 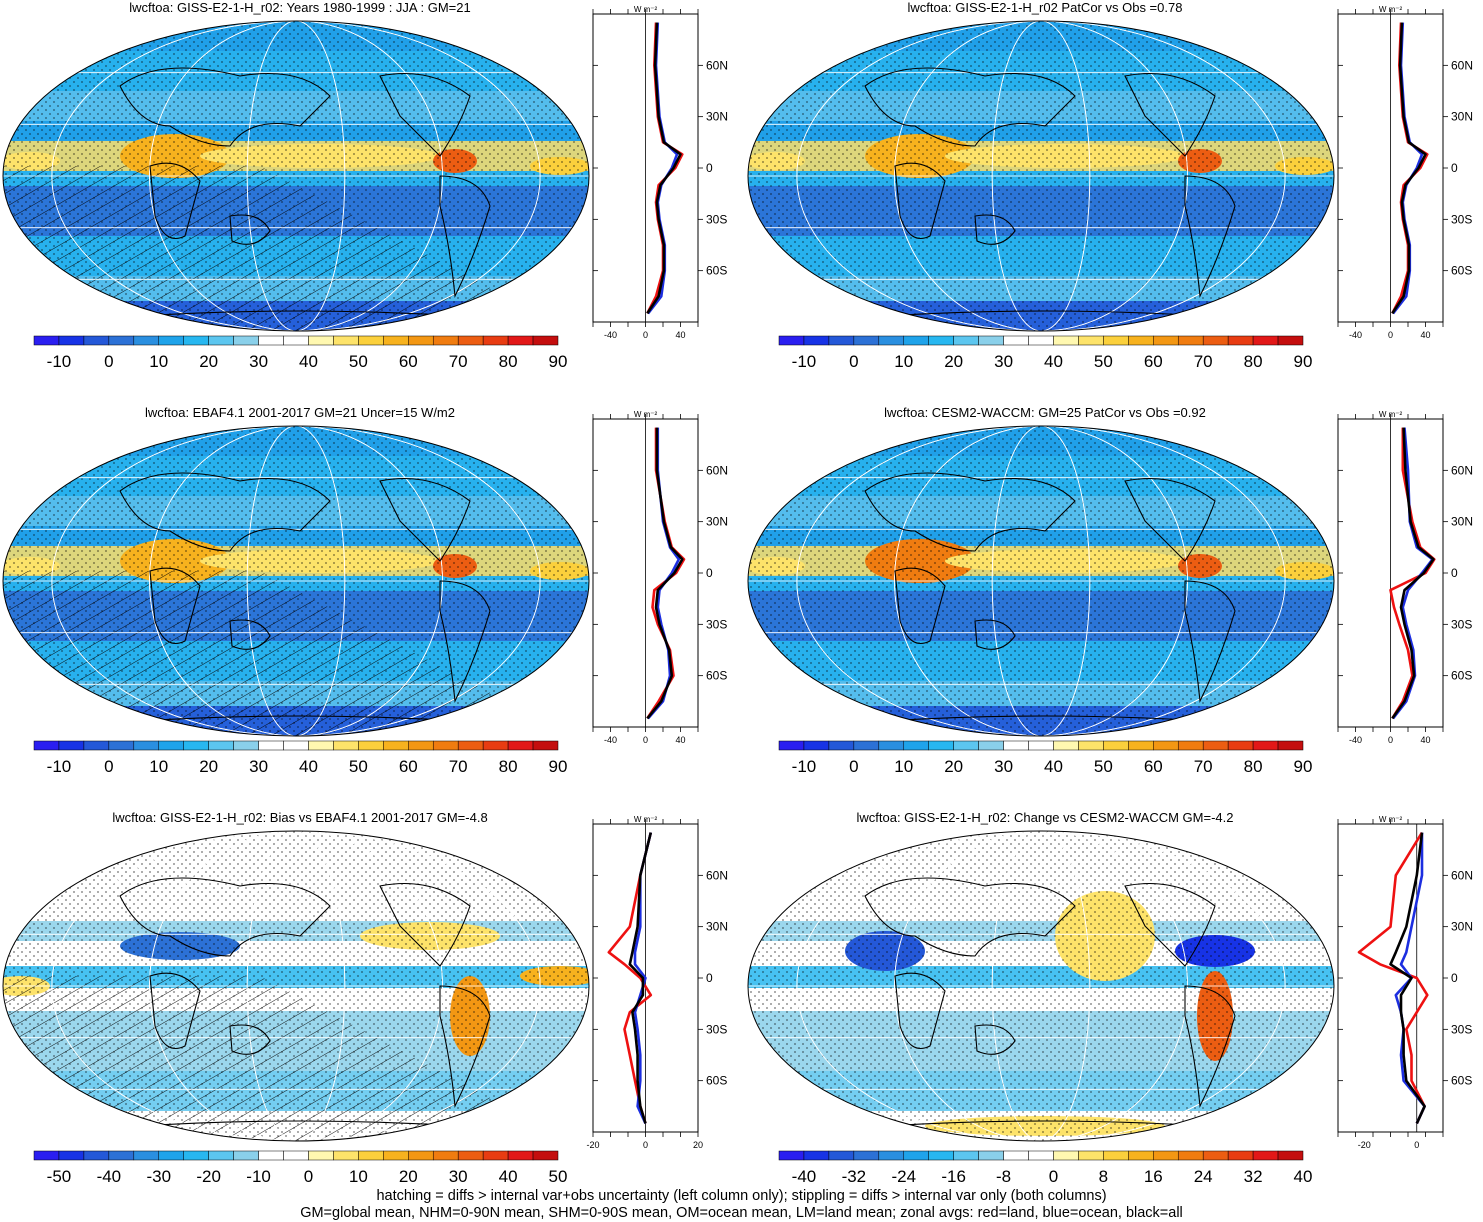 I want to click on zonal-lat-label: 30S, so click(x=716, y=1029).